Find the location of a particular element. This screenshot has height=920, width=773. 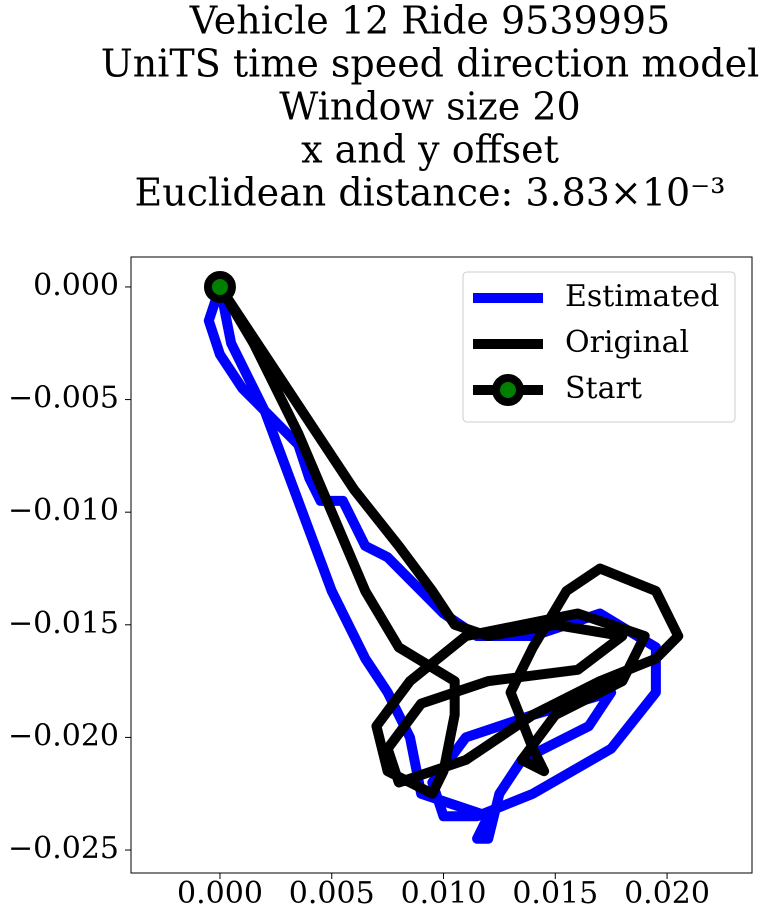

y-tick-label: 0.000 is located at coordinates (76, 285).